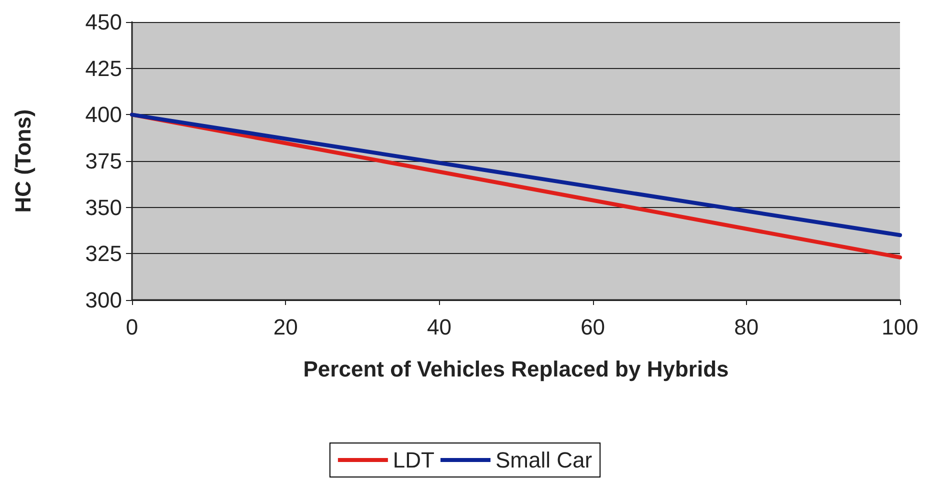 The height and width of the screenshot is (485, 930). What do you see at coordinates (103, 161) in the screenshot?
I see `y-tick-label: 375` at bounding box center [103, 161].